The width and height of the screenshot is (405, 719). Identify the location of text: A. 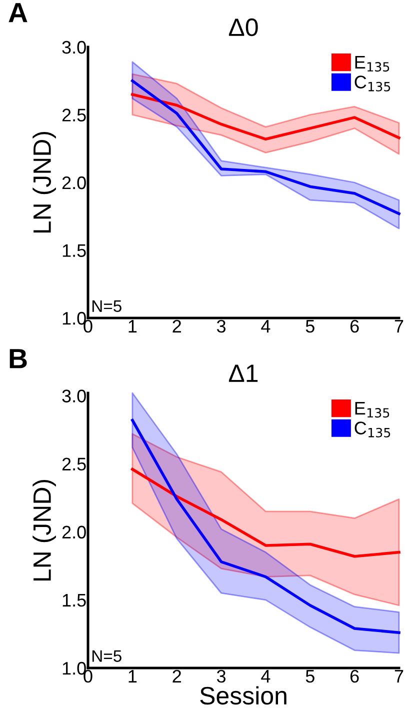
(18, 12).